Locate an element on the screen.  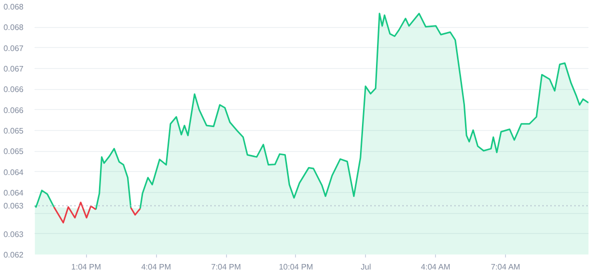
x-tick-label: 4:04 AM is located at coordinates (435, 267).